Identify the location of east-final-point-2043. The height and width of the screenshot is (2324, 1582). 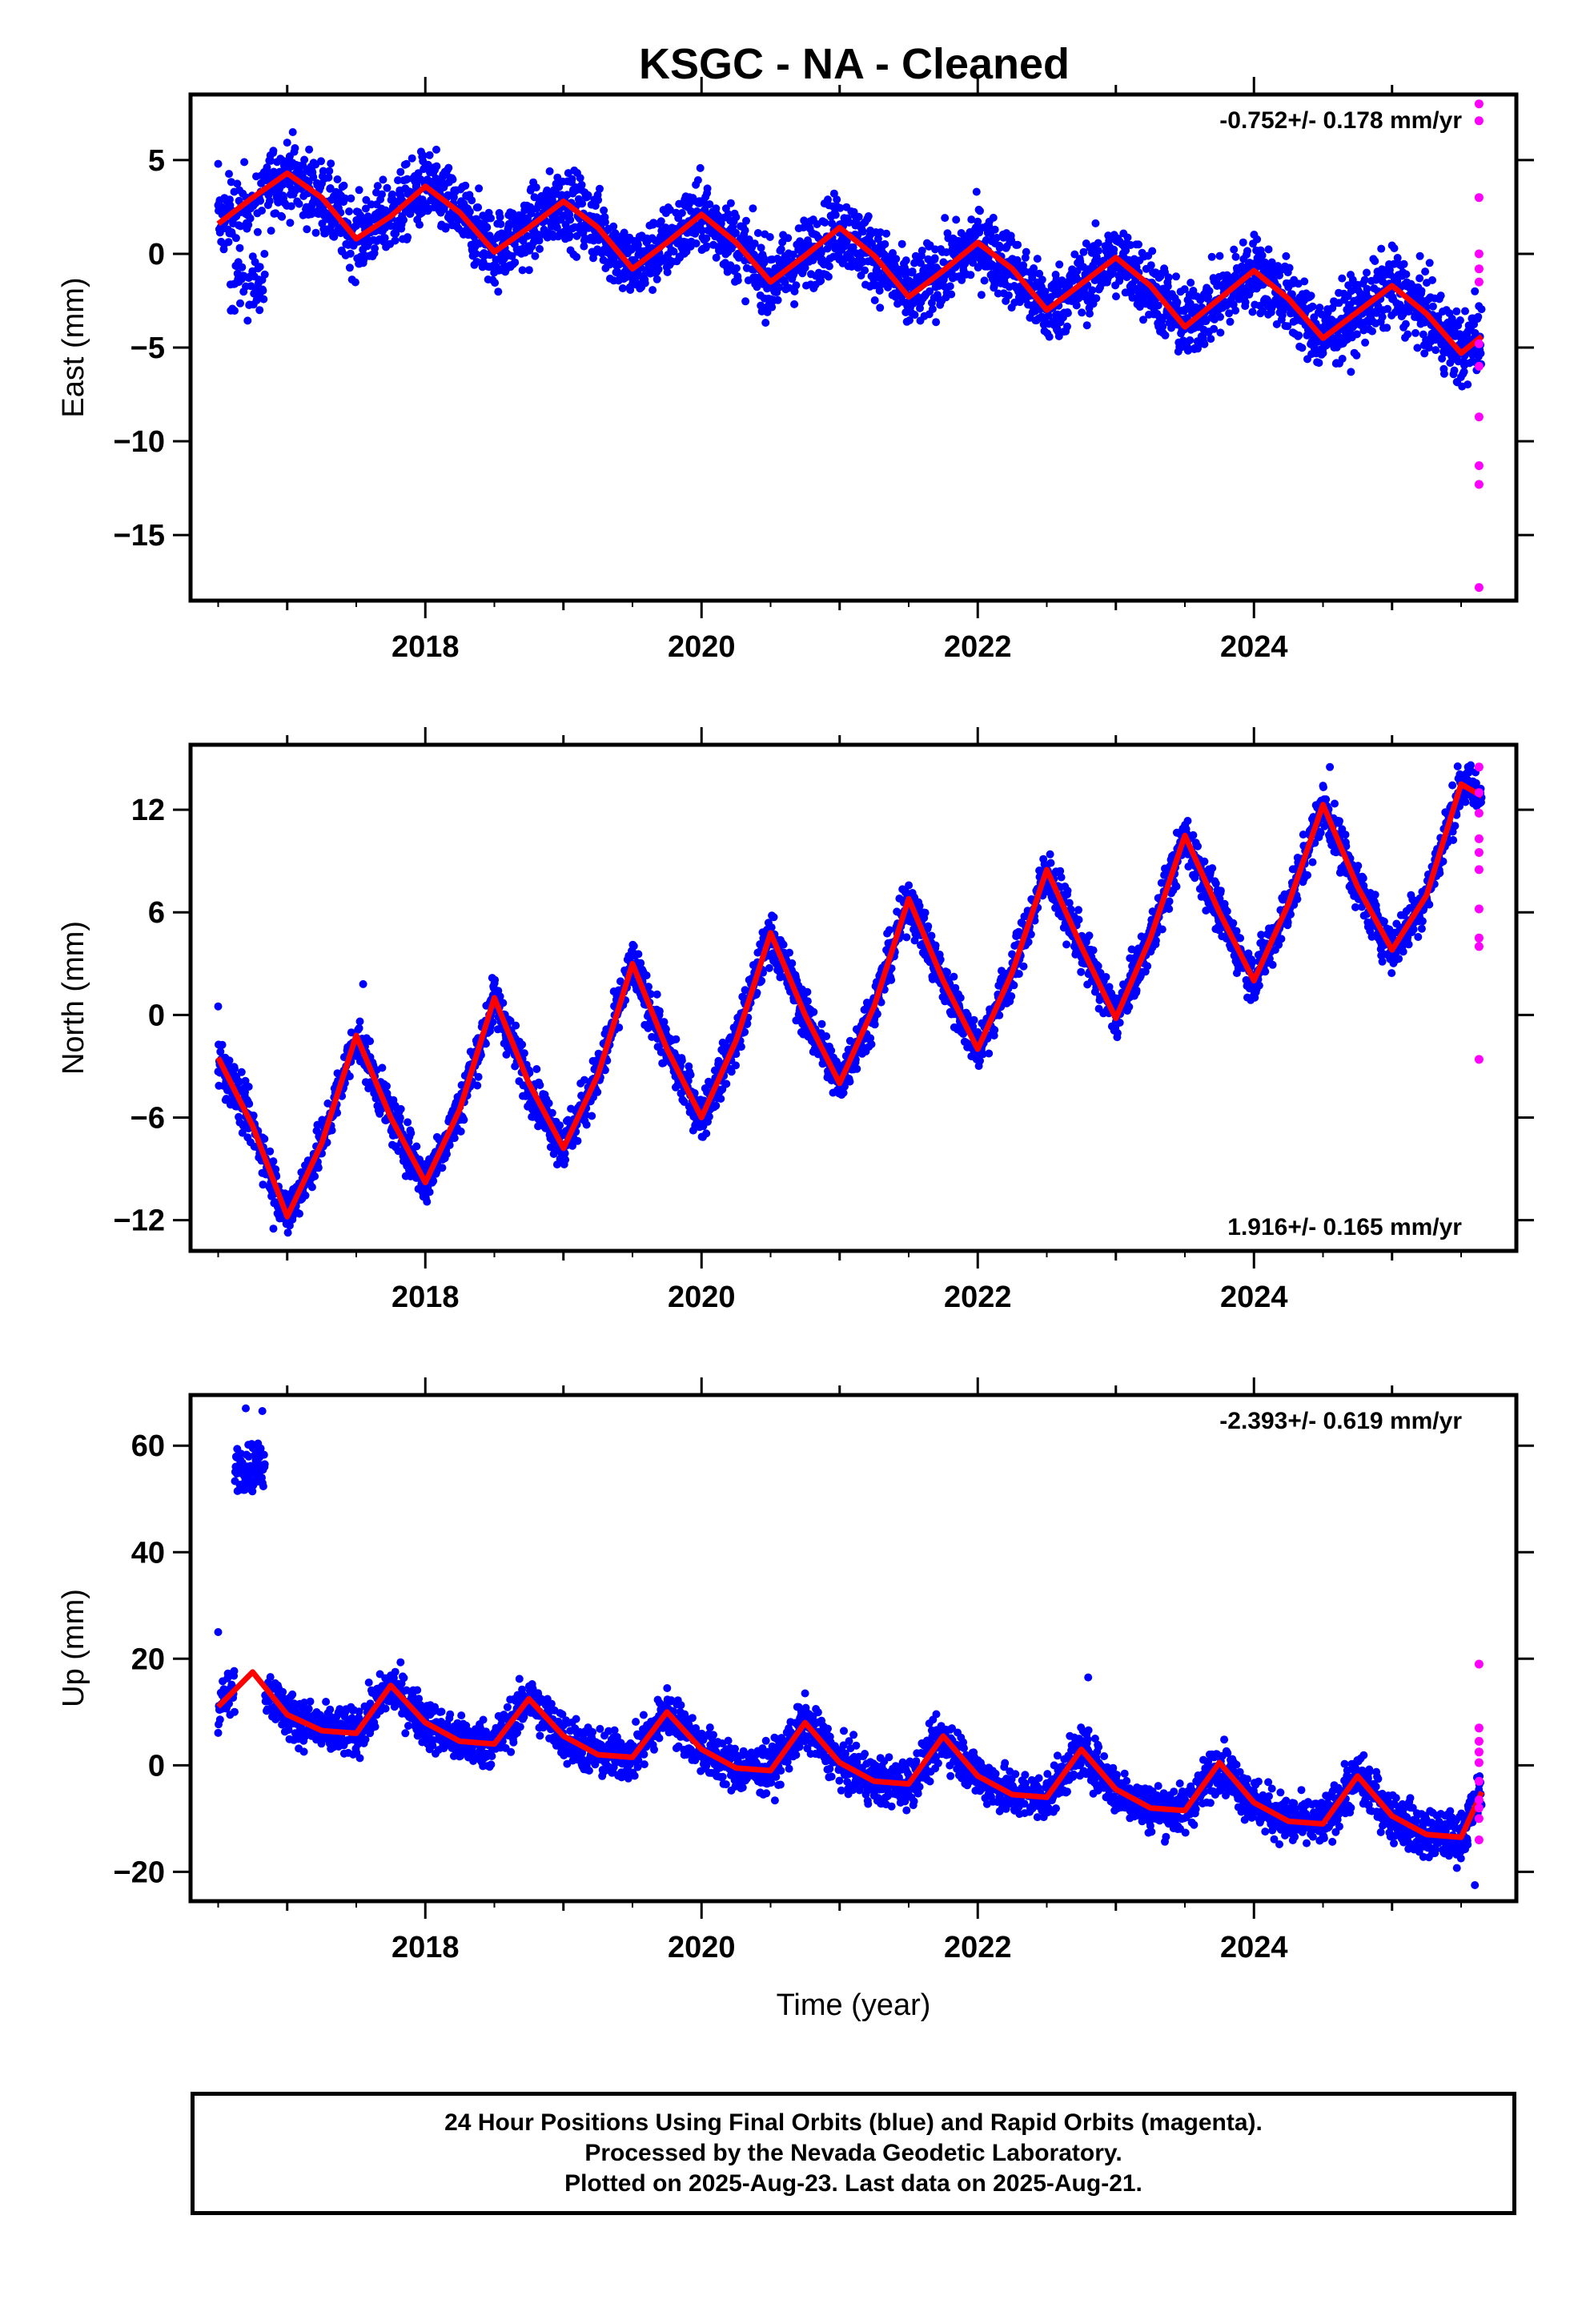
(980, 211).